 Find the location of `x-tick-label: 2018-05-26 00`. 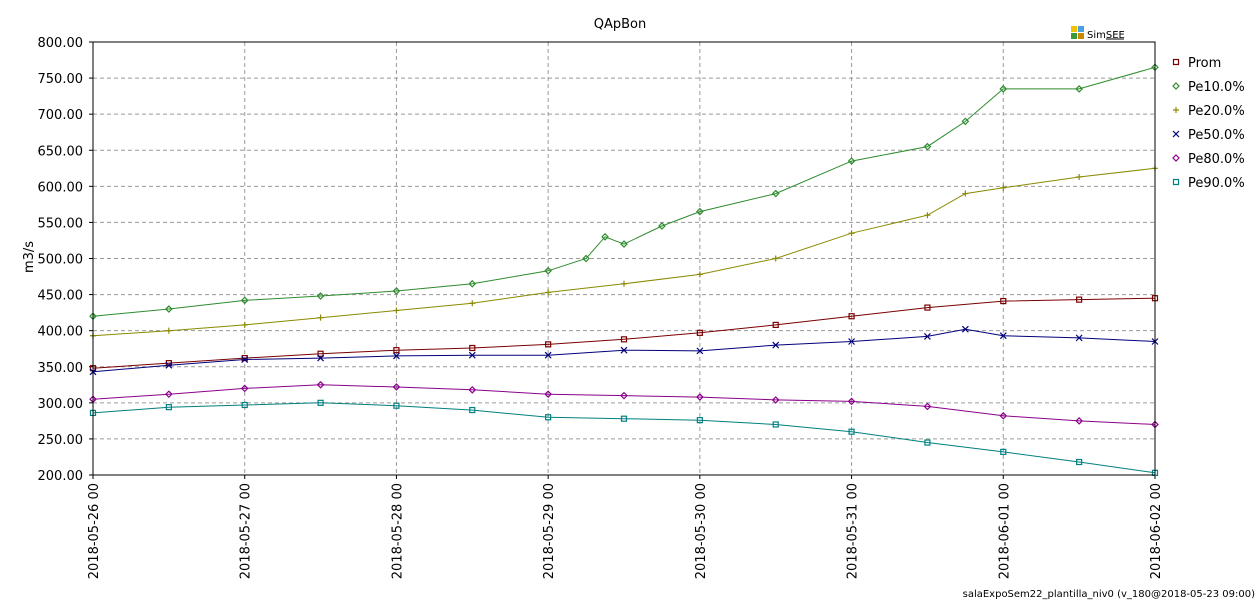

x-tick-label: 2018-05-26 00 is located at coordinates (94, 531).